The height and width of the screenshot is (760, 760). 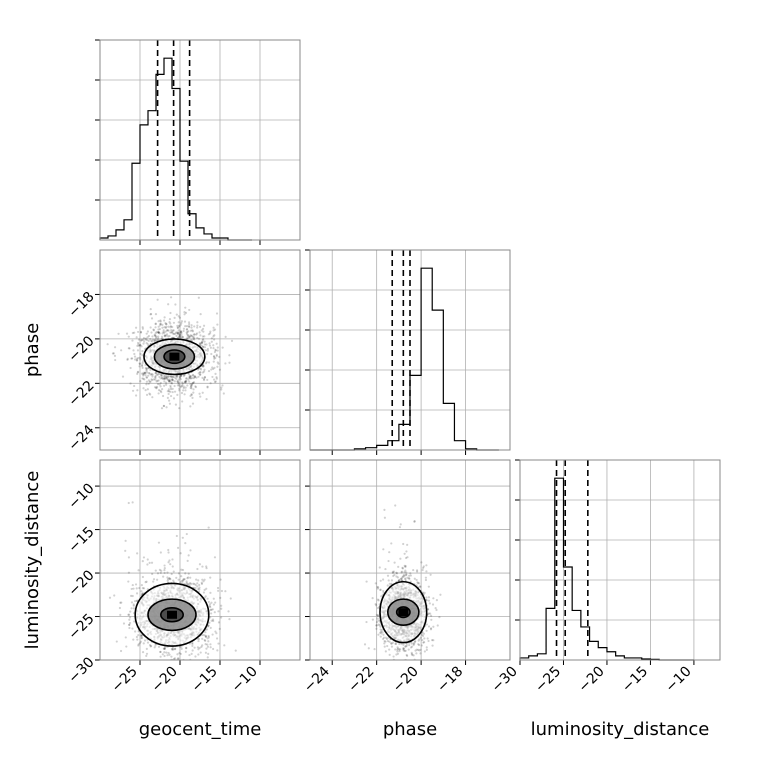 What do you see at coordinates (317, 679) in the screenshot?
I see `x-tick-label: −24` at bounding box center [317, 679].